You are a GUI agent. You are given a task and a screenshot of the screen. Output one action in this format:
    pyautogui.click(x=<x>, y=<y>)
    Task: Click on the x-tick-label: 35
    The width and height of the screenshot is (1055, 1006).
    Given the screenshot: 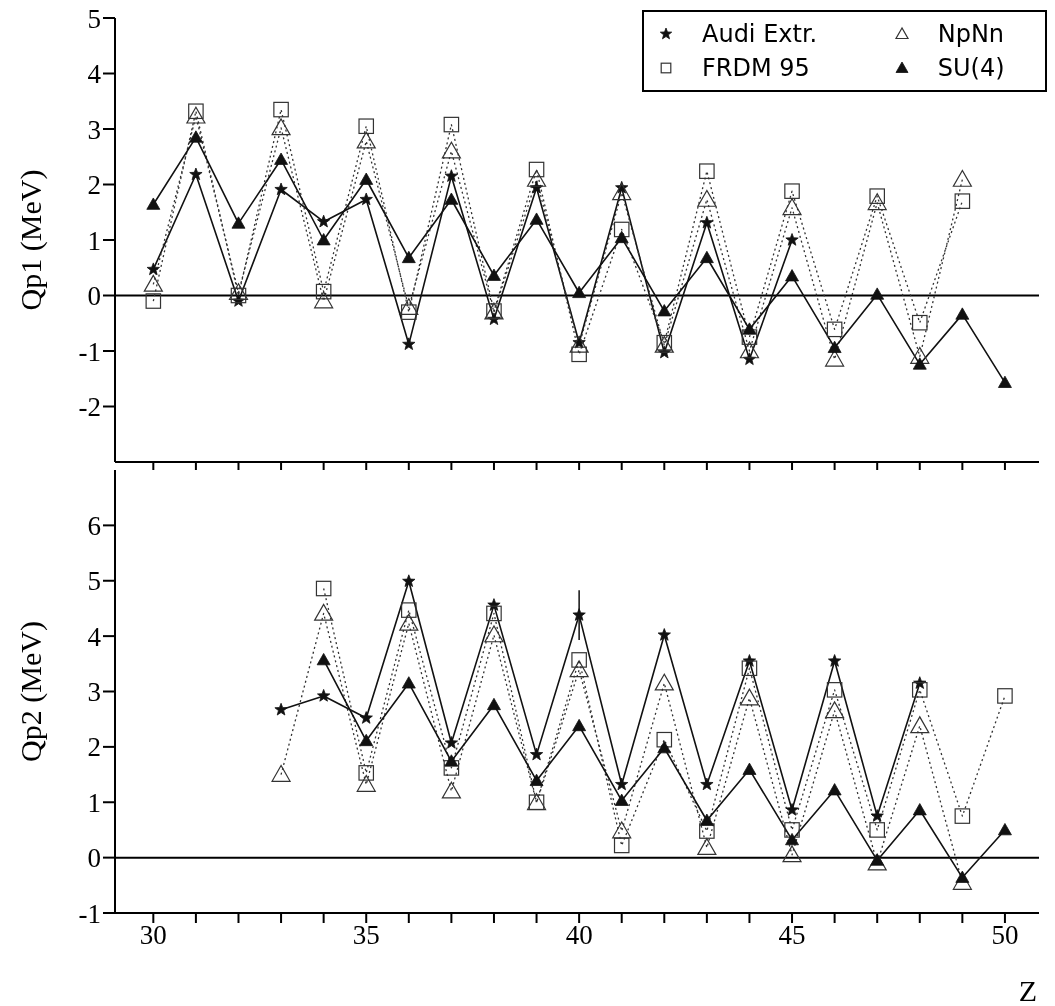 What is the action you would take?
    pyautogui.click(x=366, y=935)
    